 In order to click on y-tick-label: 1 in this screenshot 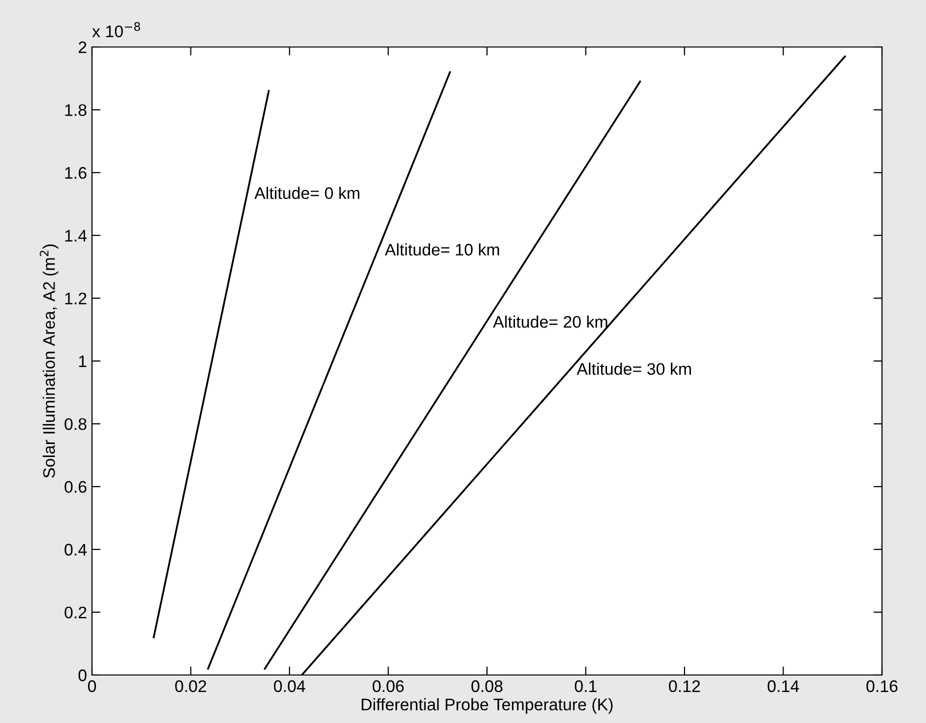, I will do `click(82, 362)`.